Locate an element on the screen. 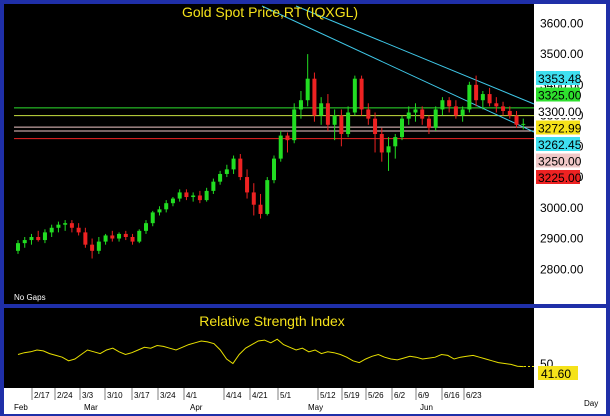  price-chart-title: Gold Spot Price,RT (IQXGL) is located at coordinates (270, 12).